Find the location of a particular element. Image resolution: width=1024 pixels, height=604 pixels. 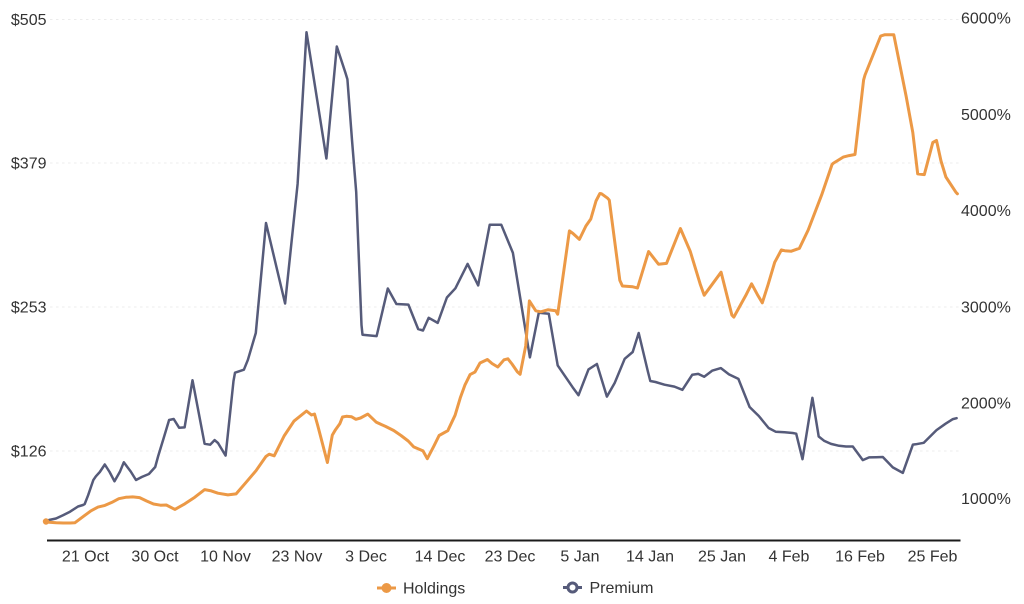

svg-text: 3000% is located at coordinates (986, 308).